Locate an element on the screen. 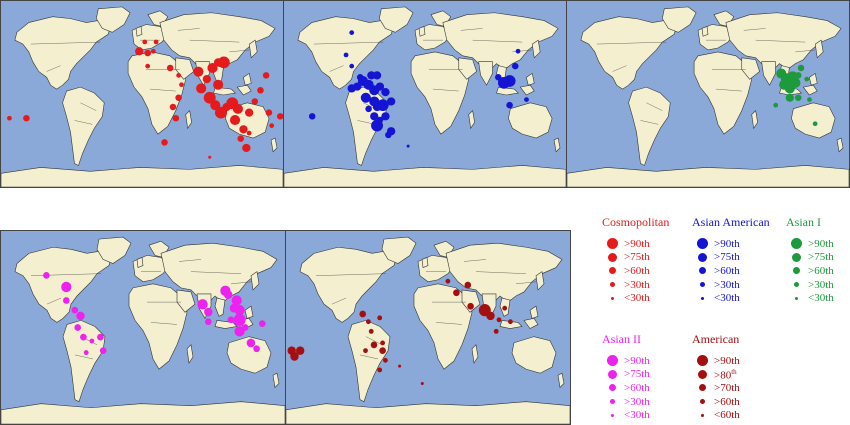 This screenshot has width=850, height=425. legend-item: >90th is located at coordinates (716, 361).